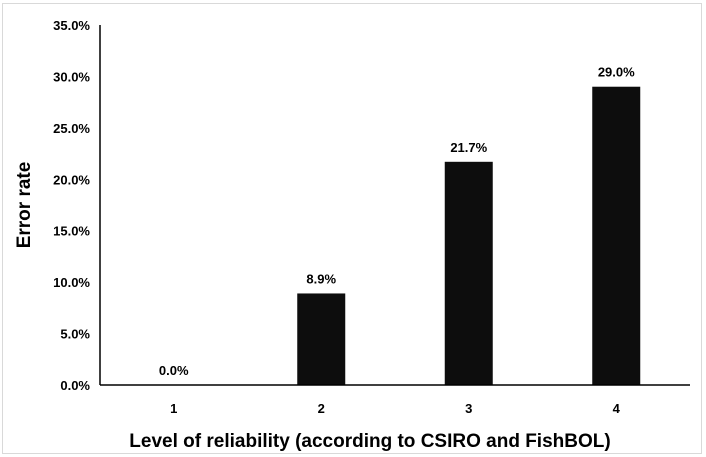  Describe the element at coordinates (71, 128) in the screenshot. I see `y-tick-label: 25.0%` at that location.